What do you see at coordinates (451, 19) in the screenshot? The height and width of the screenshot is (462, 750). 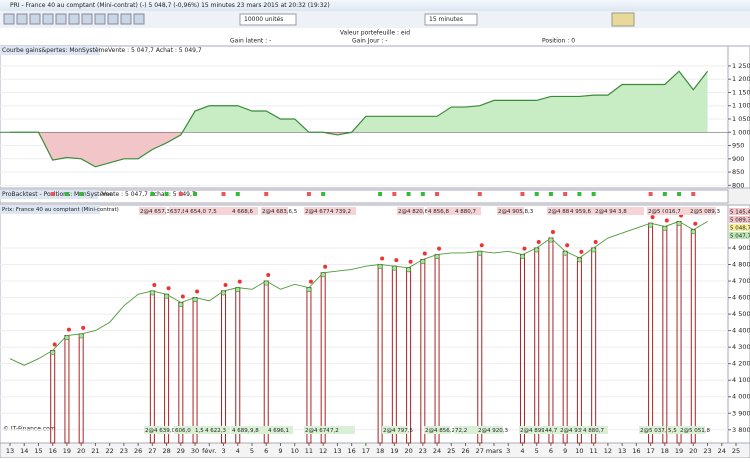 I see `period-select` at bounding box center [451, 19].